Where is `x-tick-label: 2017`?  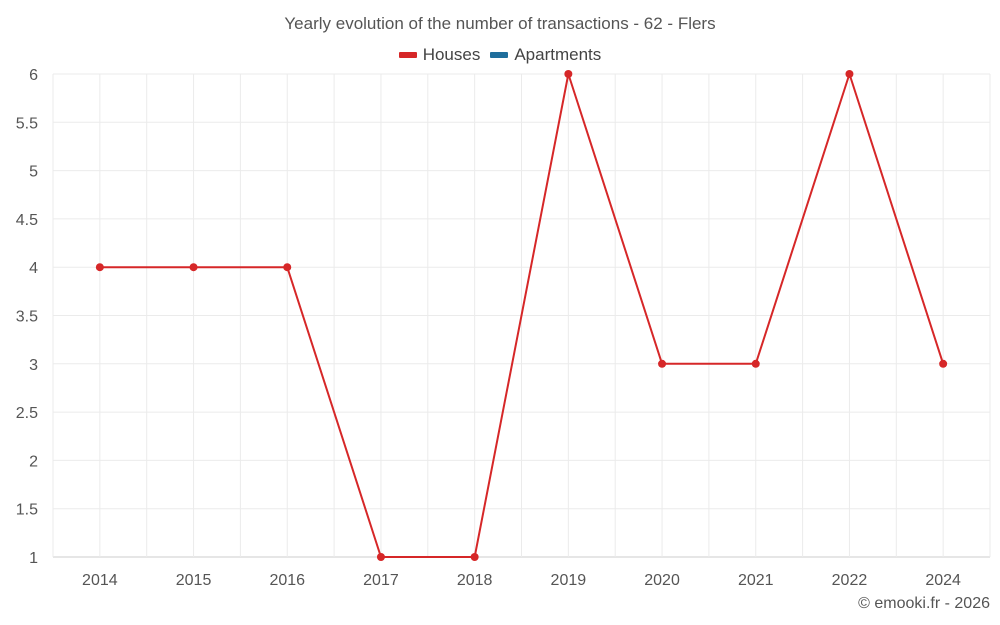 x-tick-label: 2017 is located at coordinates (381, 580).